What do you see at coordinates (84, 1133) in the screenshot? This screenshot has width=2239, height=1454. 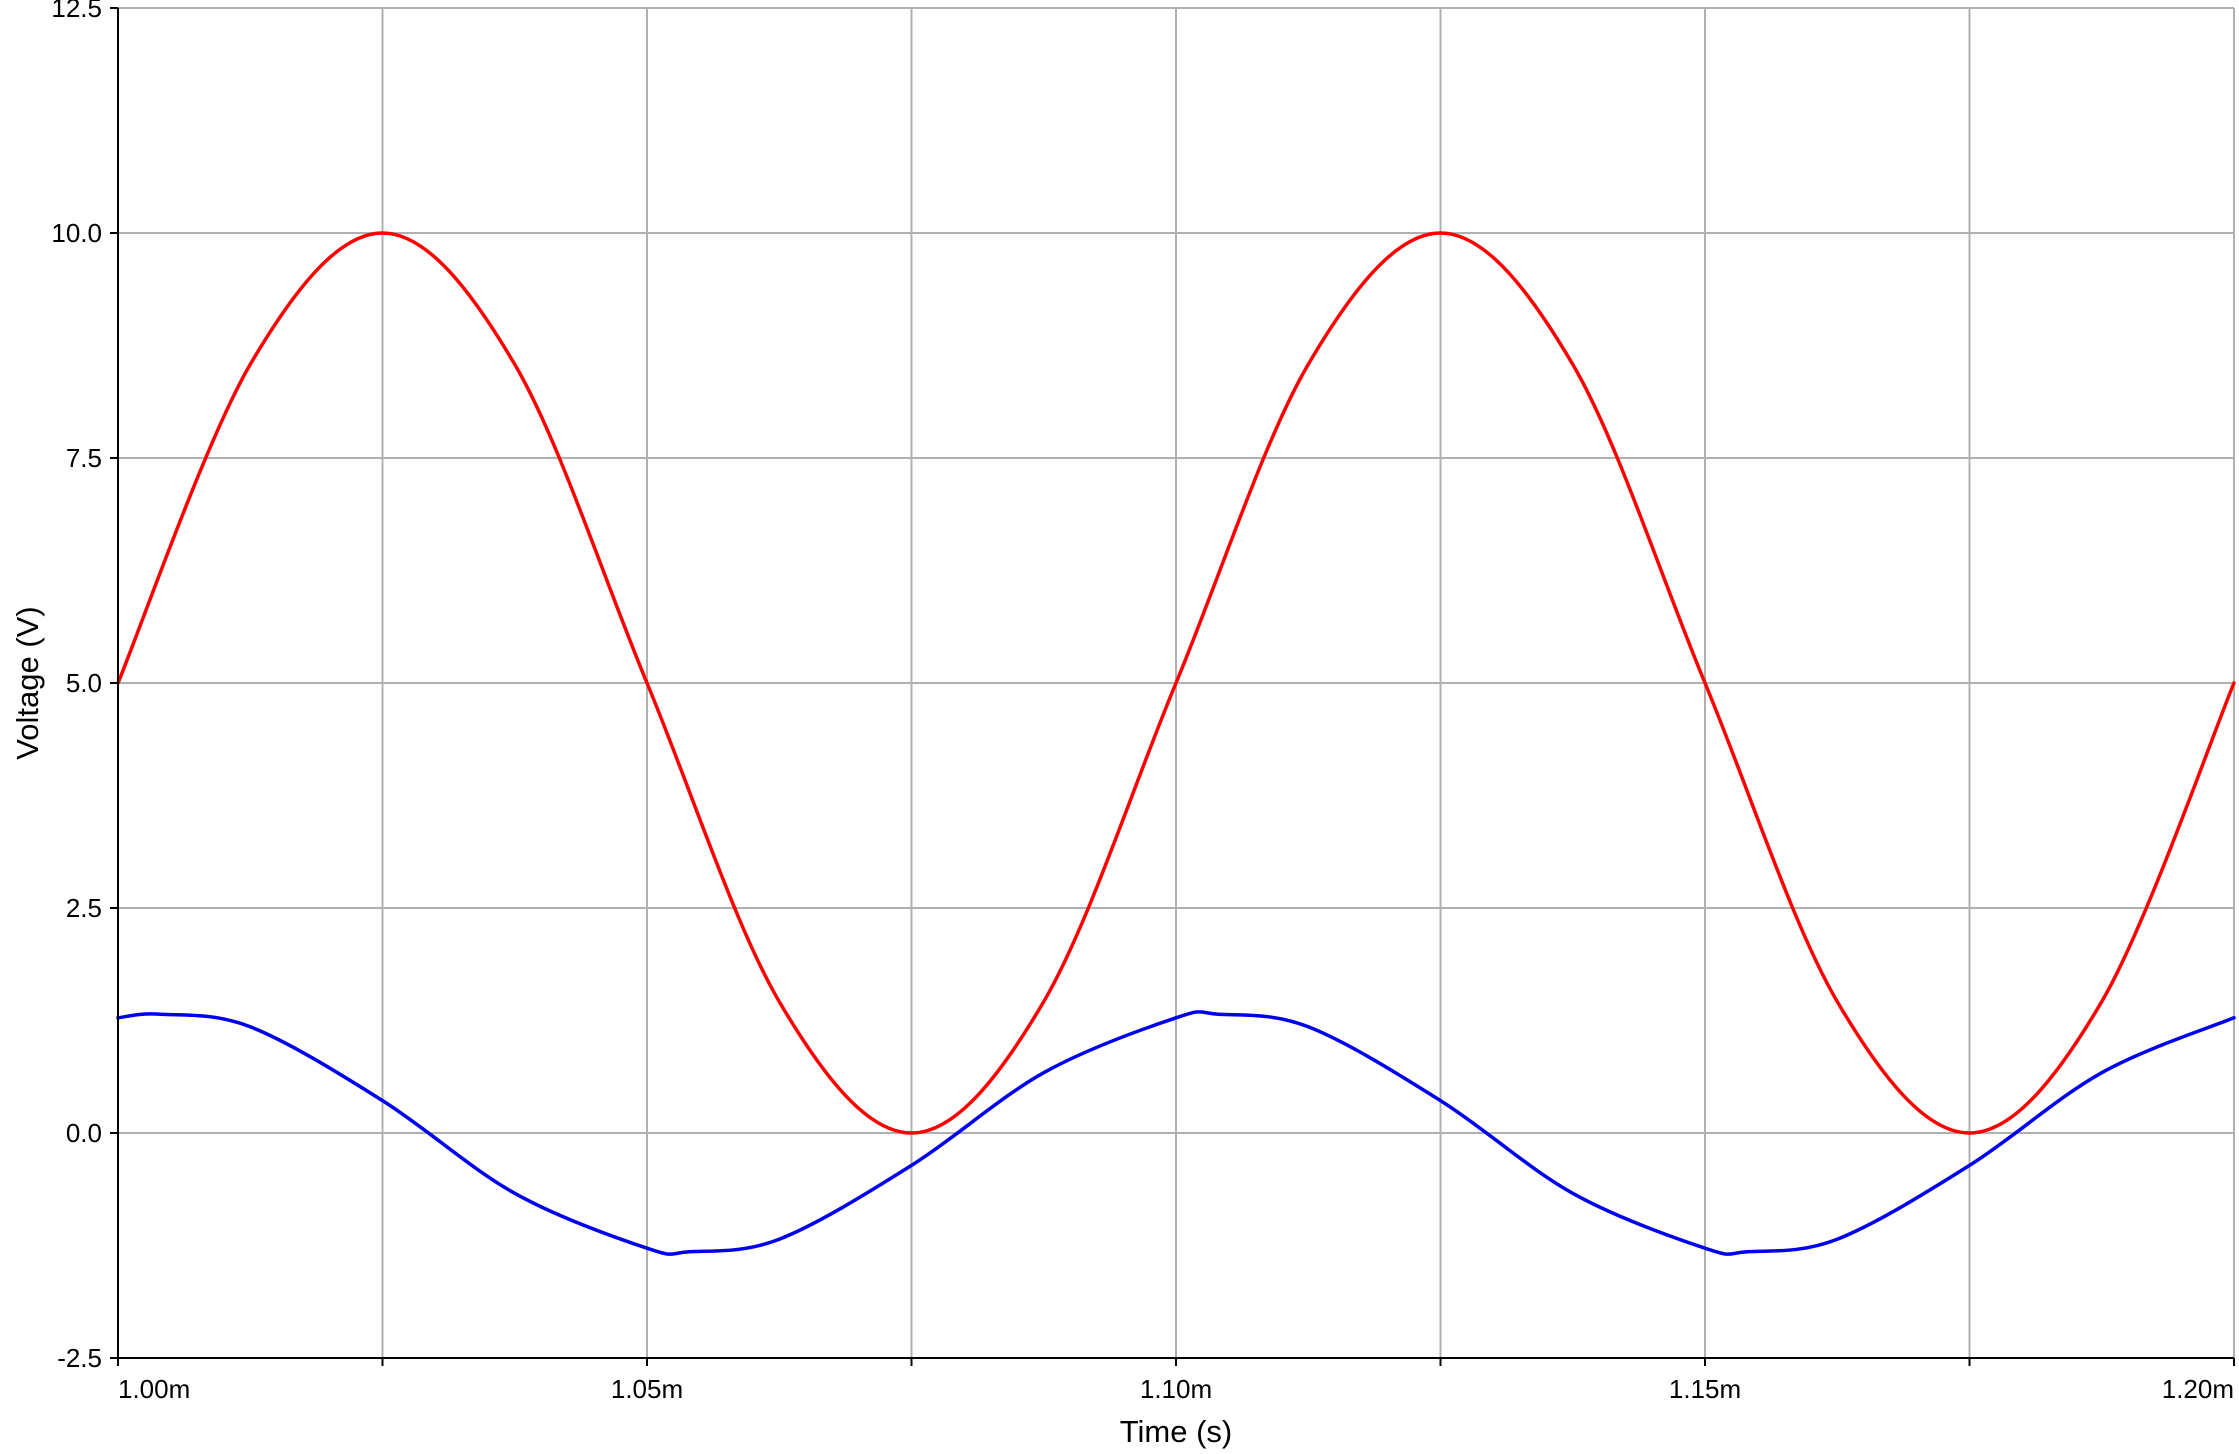 I see `y-tick-label: 0.0` at bounding box center [84, 1133].